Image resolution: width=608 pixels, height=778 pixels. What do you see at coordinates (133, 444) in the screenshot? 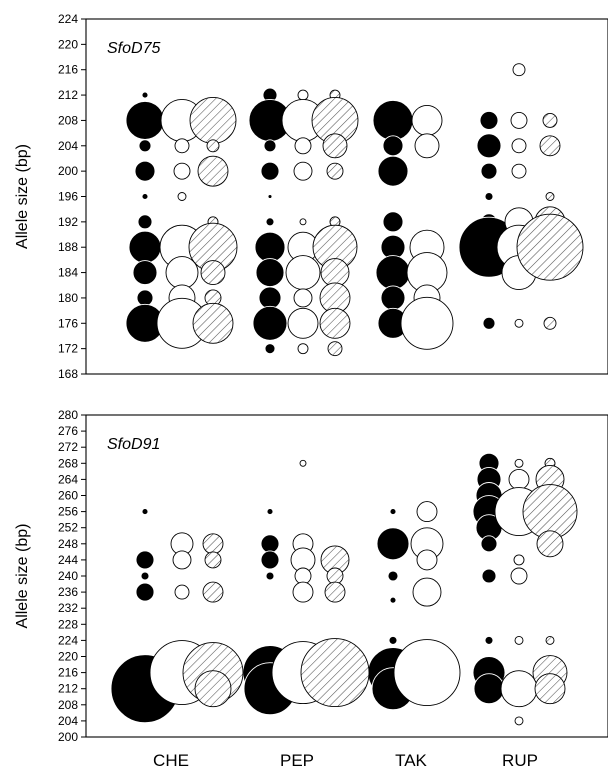
I see `panel-title-sfod91: SfoD91` at bounding box center [133, 444].